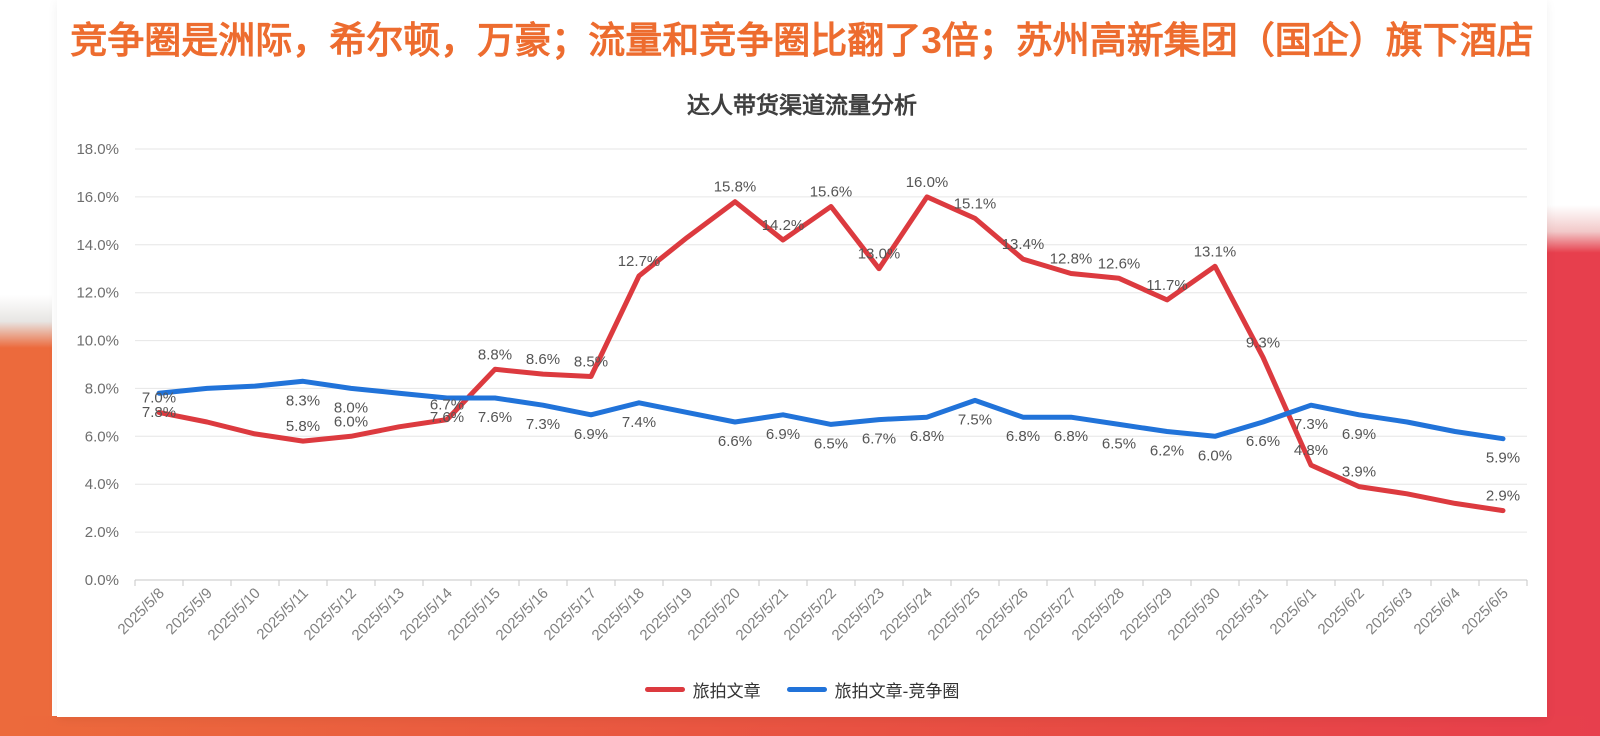  Describe the element at coordinates (97, 149) in the screenshot. I see `svg-text: 18.0%` at that location.